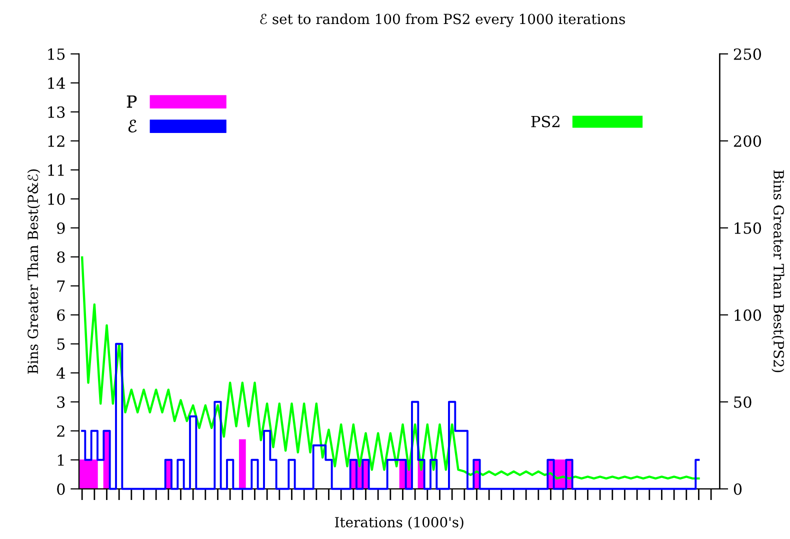 The image size is (790, 539). I want to click on y-tick-label: 12, so click(56, 141).